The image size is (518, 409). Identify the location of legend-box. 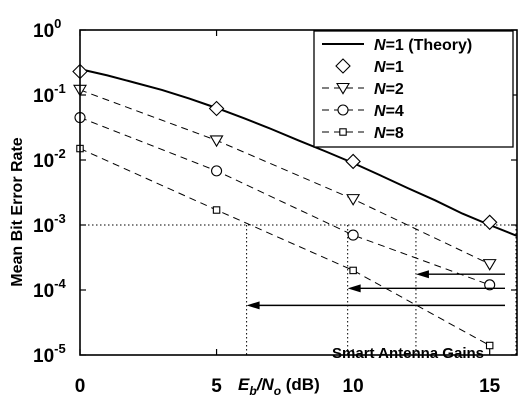
(413, 89).